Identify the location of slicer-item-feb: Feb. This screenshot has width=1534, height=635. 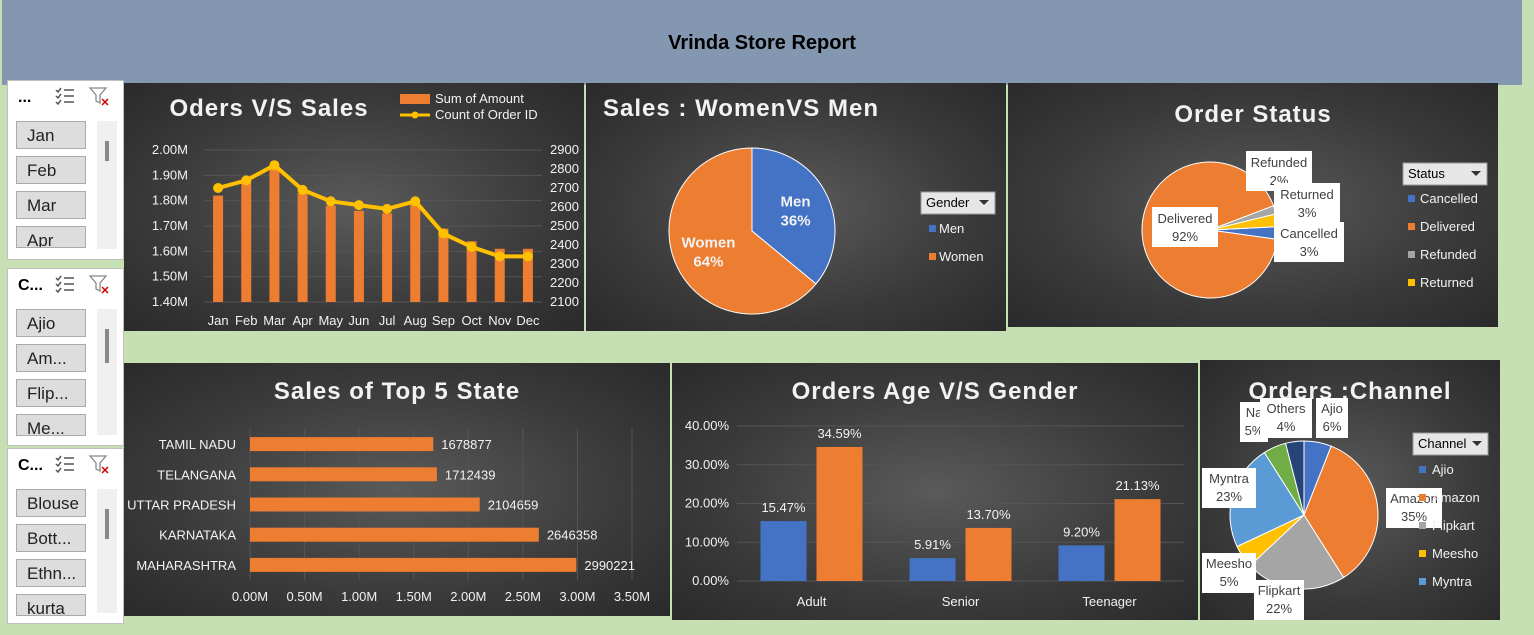
(51, 170).